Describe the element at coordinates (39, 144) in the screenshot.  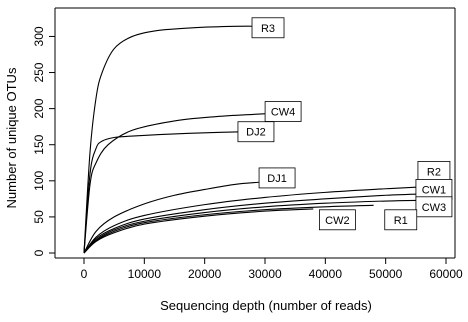
I see `y-tick-label: 150` at that location.